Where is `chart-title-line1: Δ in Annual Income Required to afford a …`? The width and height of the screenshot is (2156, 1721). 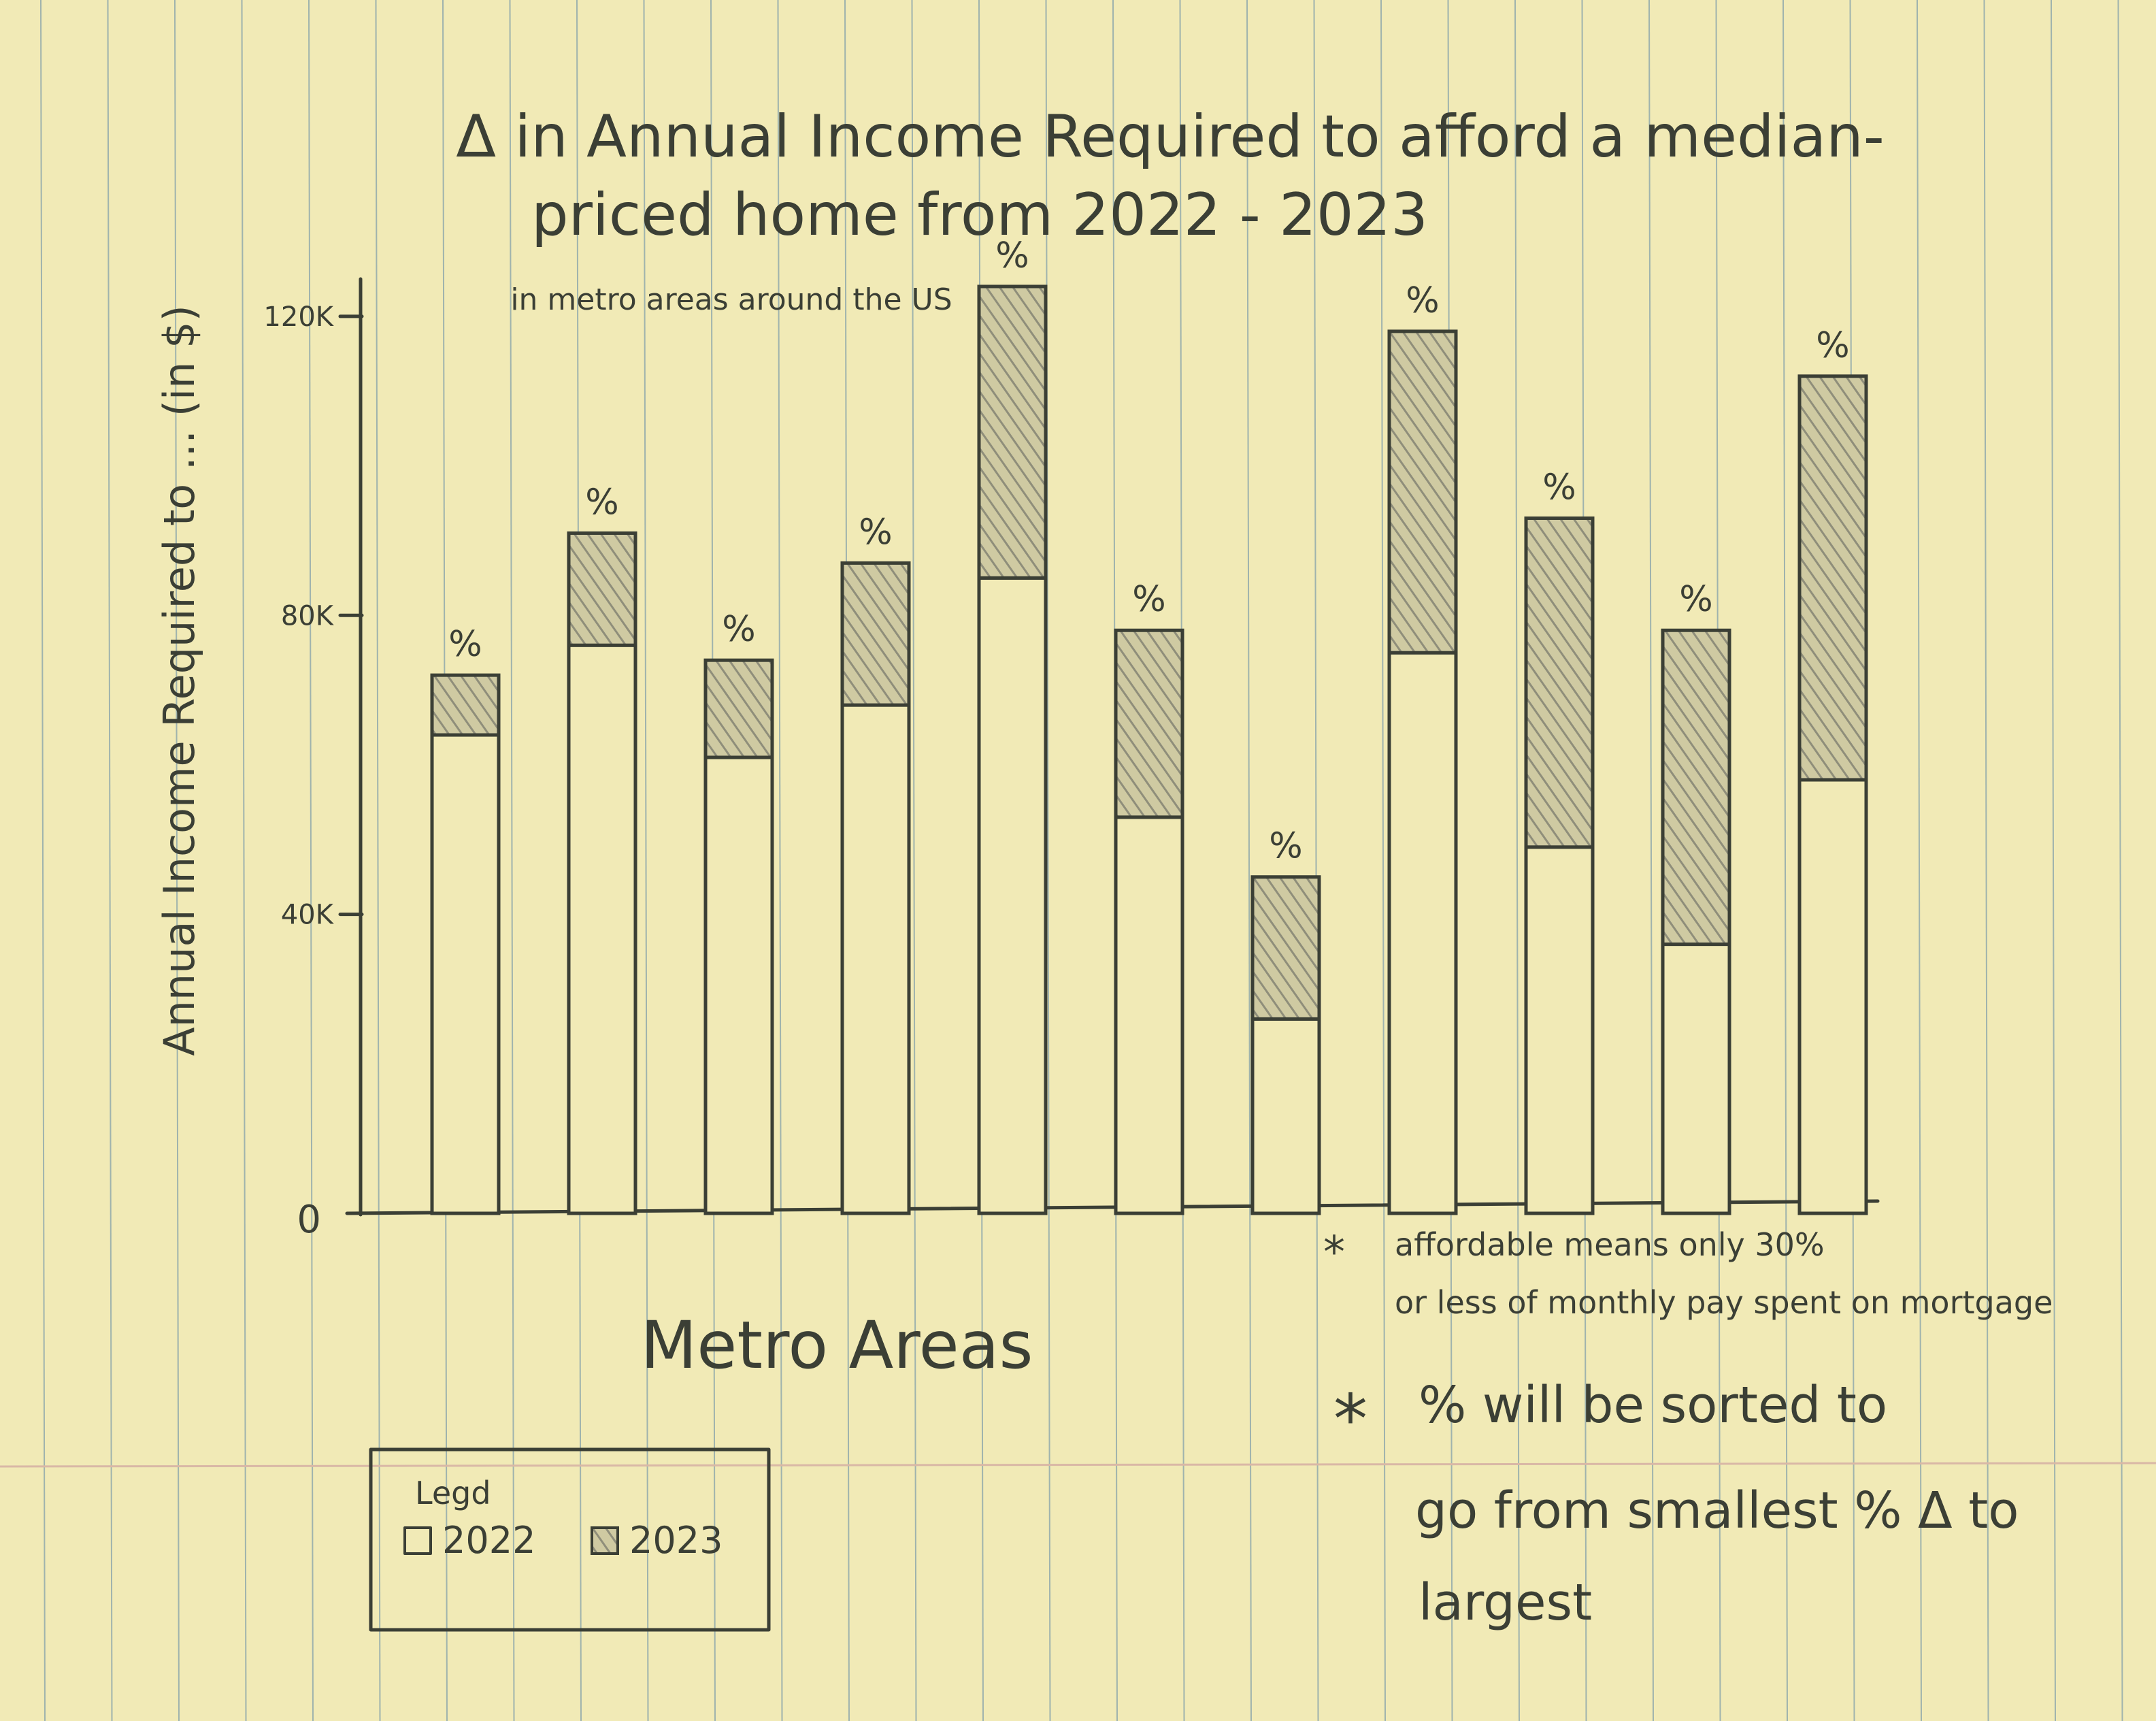
chart-title-line1: Δ in Annual Income Required to afford a … is located at coordinates (1170, 137).